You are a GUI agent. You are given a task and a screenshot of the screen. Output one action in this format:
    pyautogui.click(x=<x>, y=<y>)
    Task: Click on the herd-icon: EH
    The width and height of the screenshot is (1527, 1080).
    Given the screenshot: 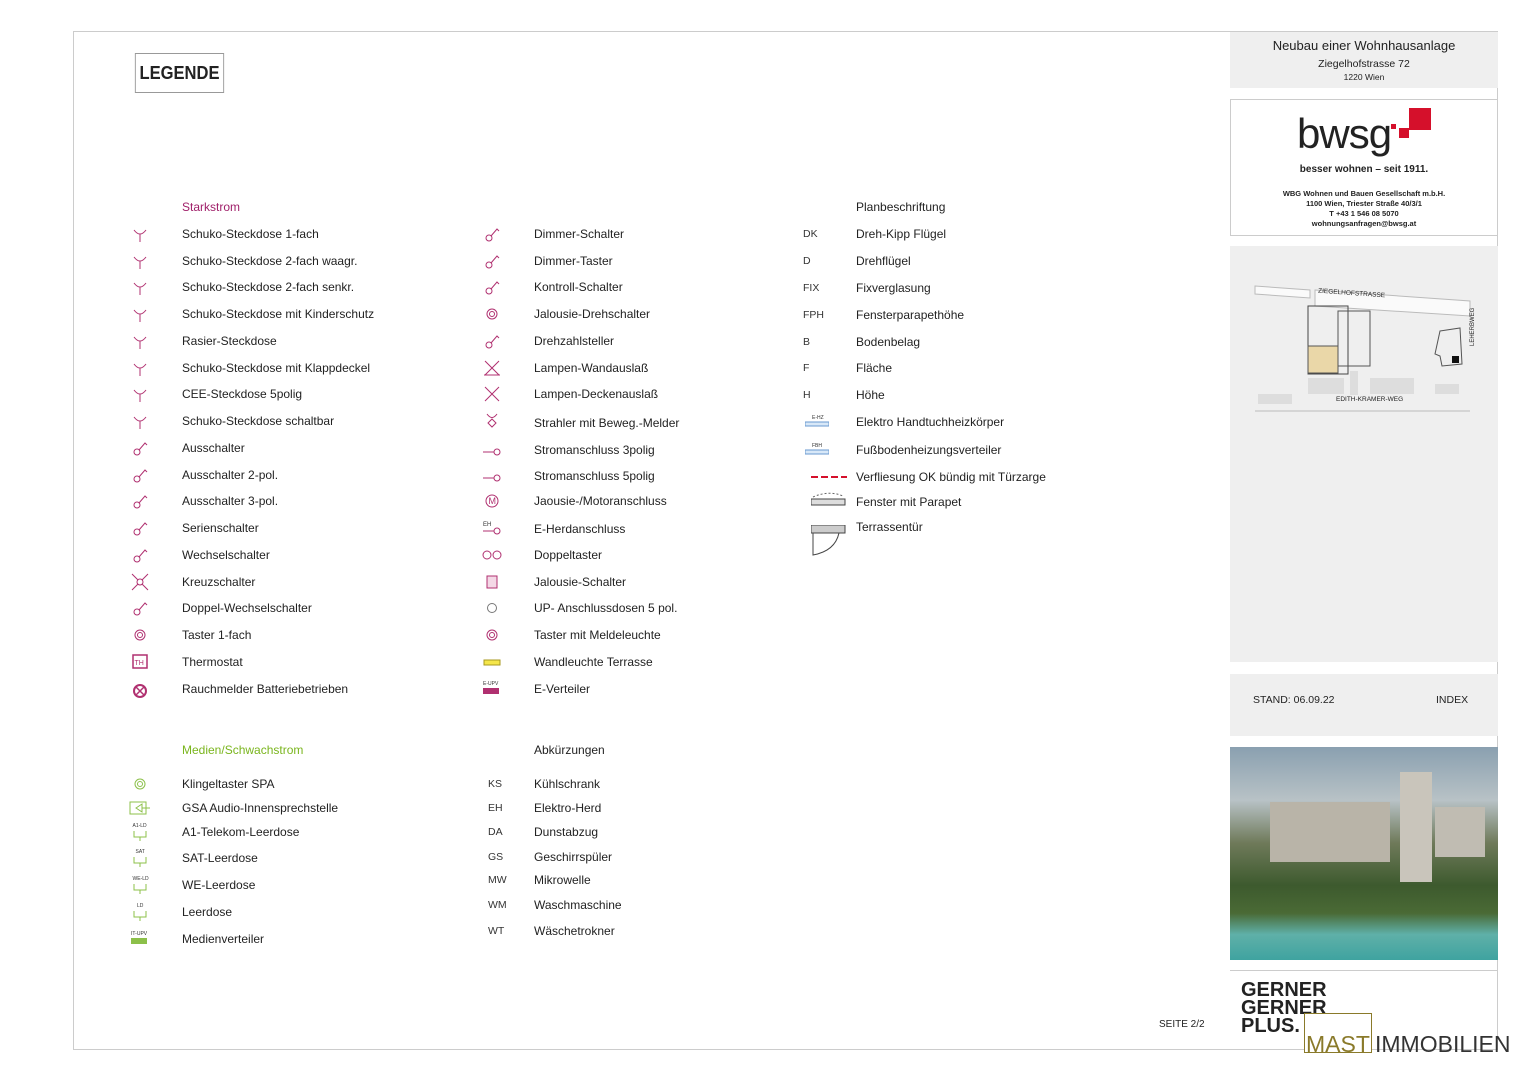 What is the action you would take?
    pyautogui.click(x=492, y=528)
    